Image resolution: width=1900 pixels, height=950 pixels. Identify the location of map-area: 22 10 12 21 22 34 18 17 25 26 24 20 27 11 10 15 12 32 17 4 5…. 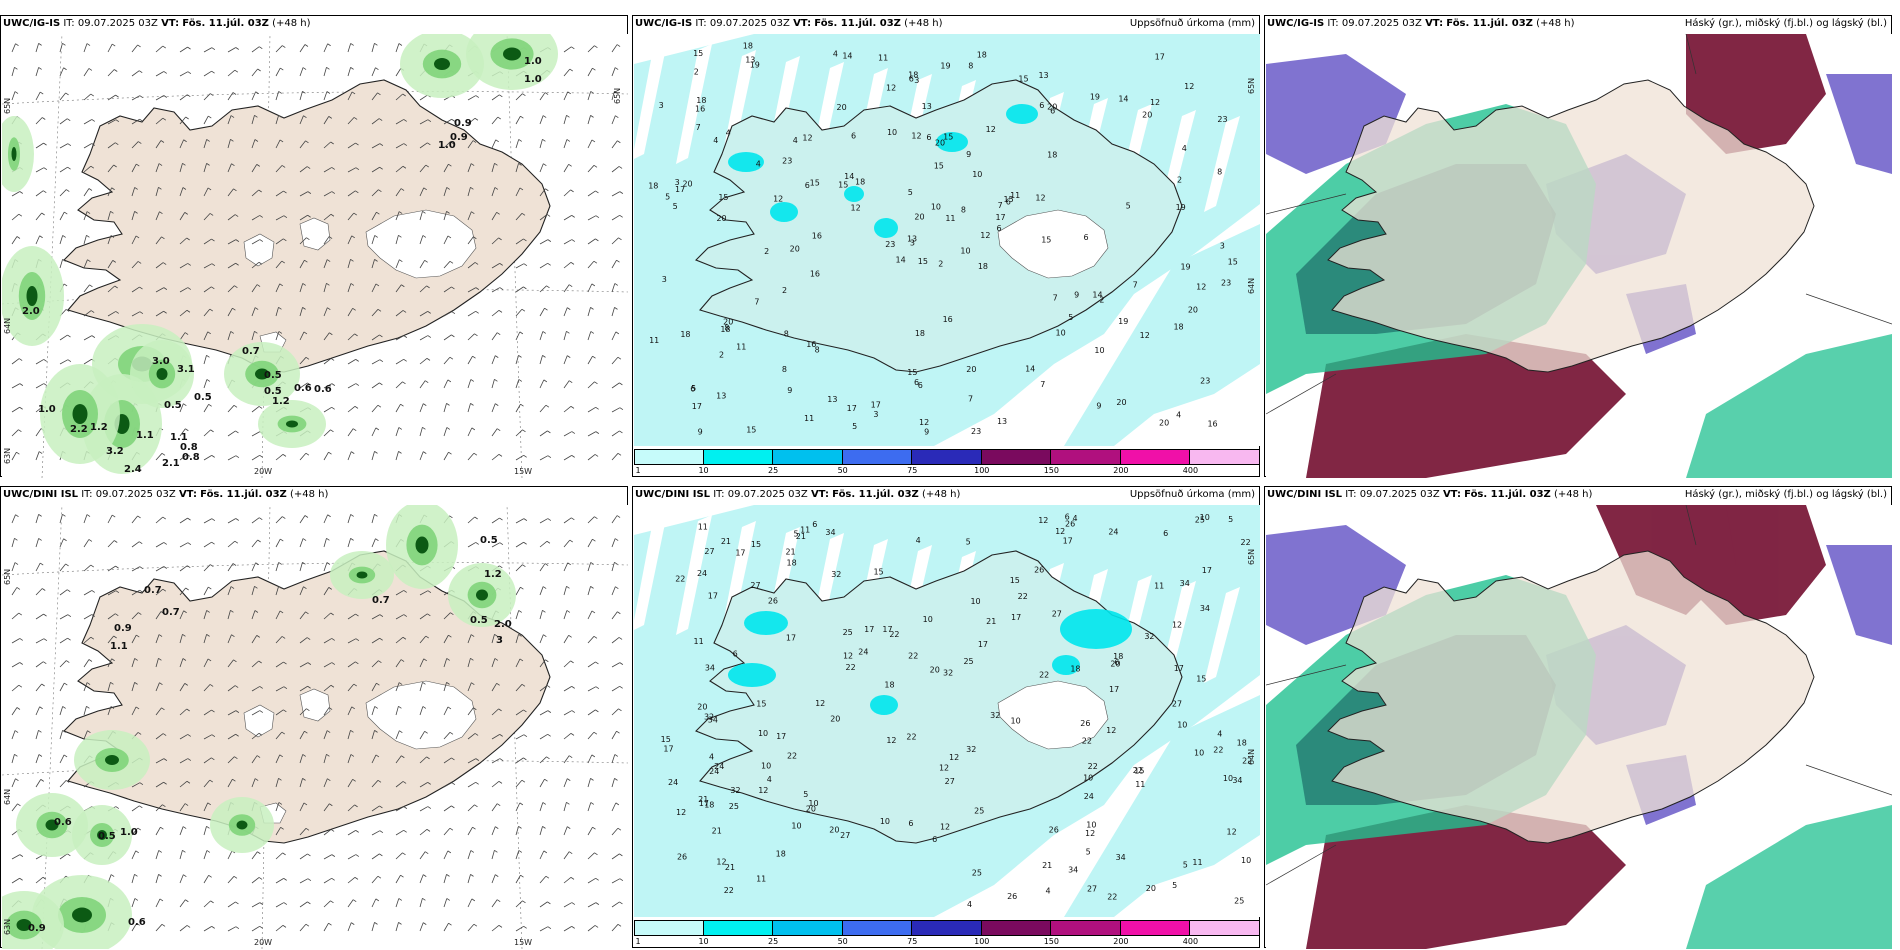
(947, 711).